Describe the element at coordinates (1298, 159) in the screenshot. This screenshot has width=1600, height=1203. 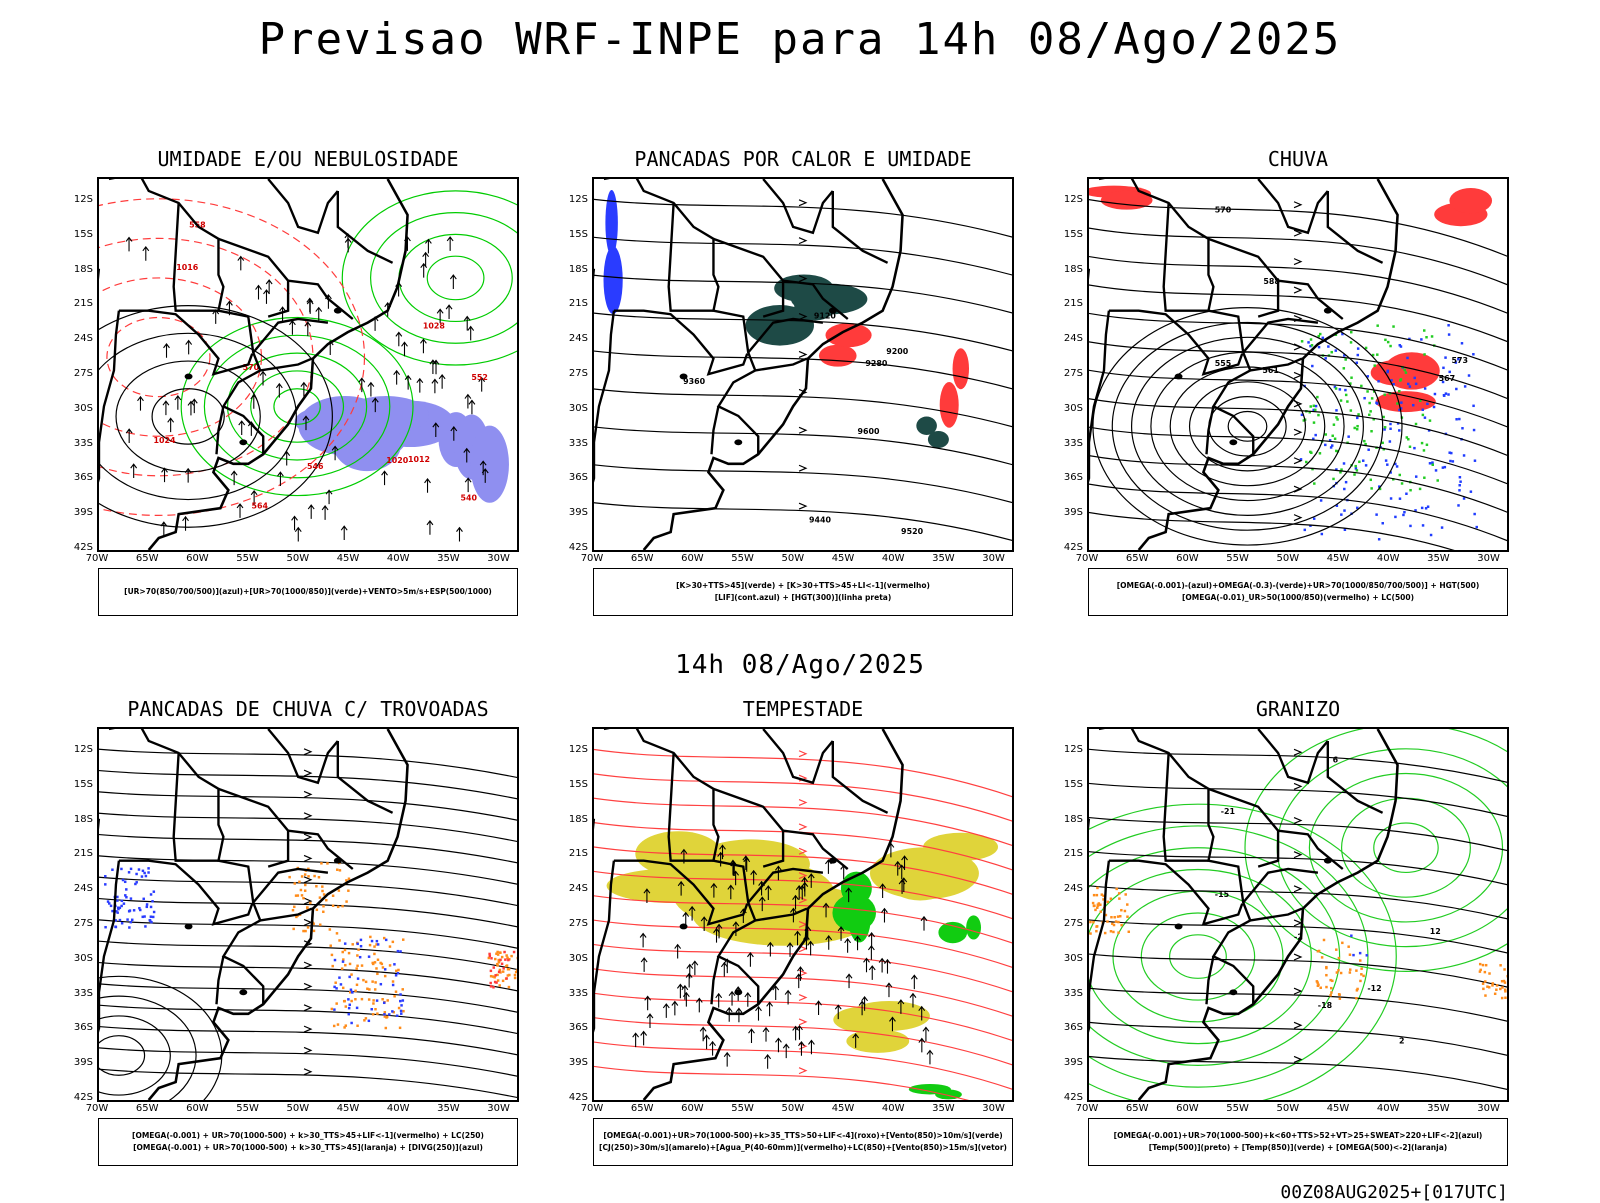
I see `panel-title-chuva: CHUVA` at that location.